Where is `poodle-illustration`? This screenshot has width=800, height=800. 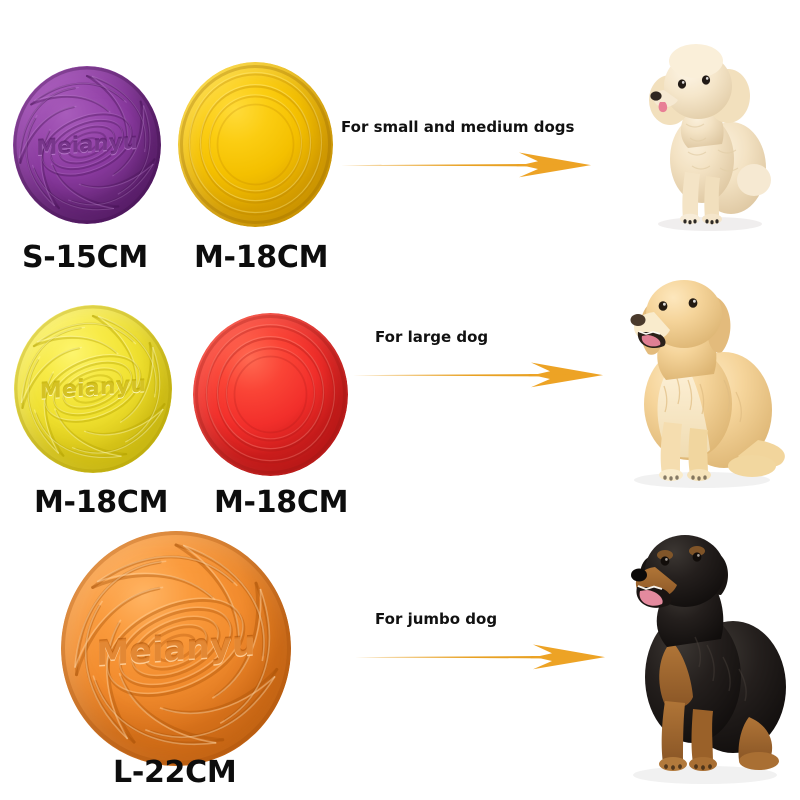 poodle-illustration is located at coordinates (710, 137).